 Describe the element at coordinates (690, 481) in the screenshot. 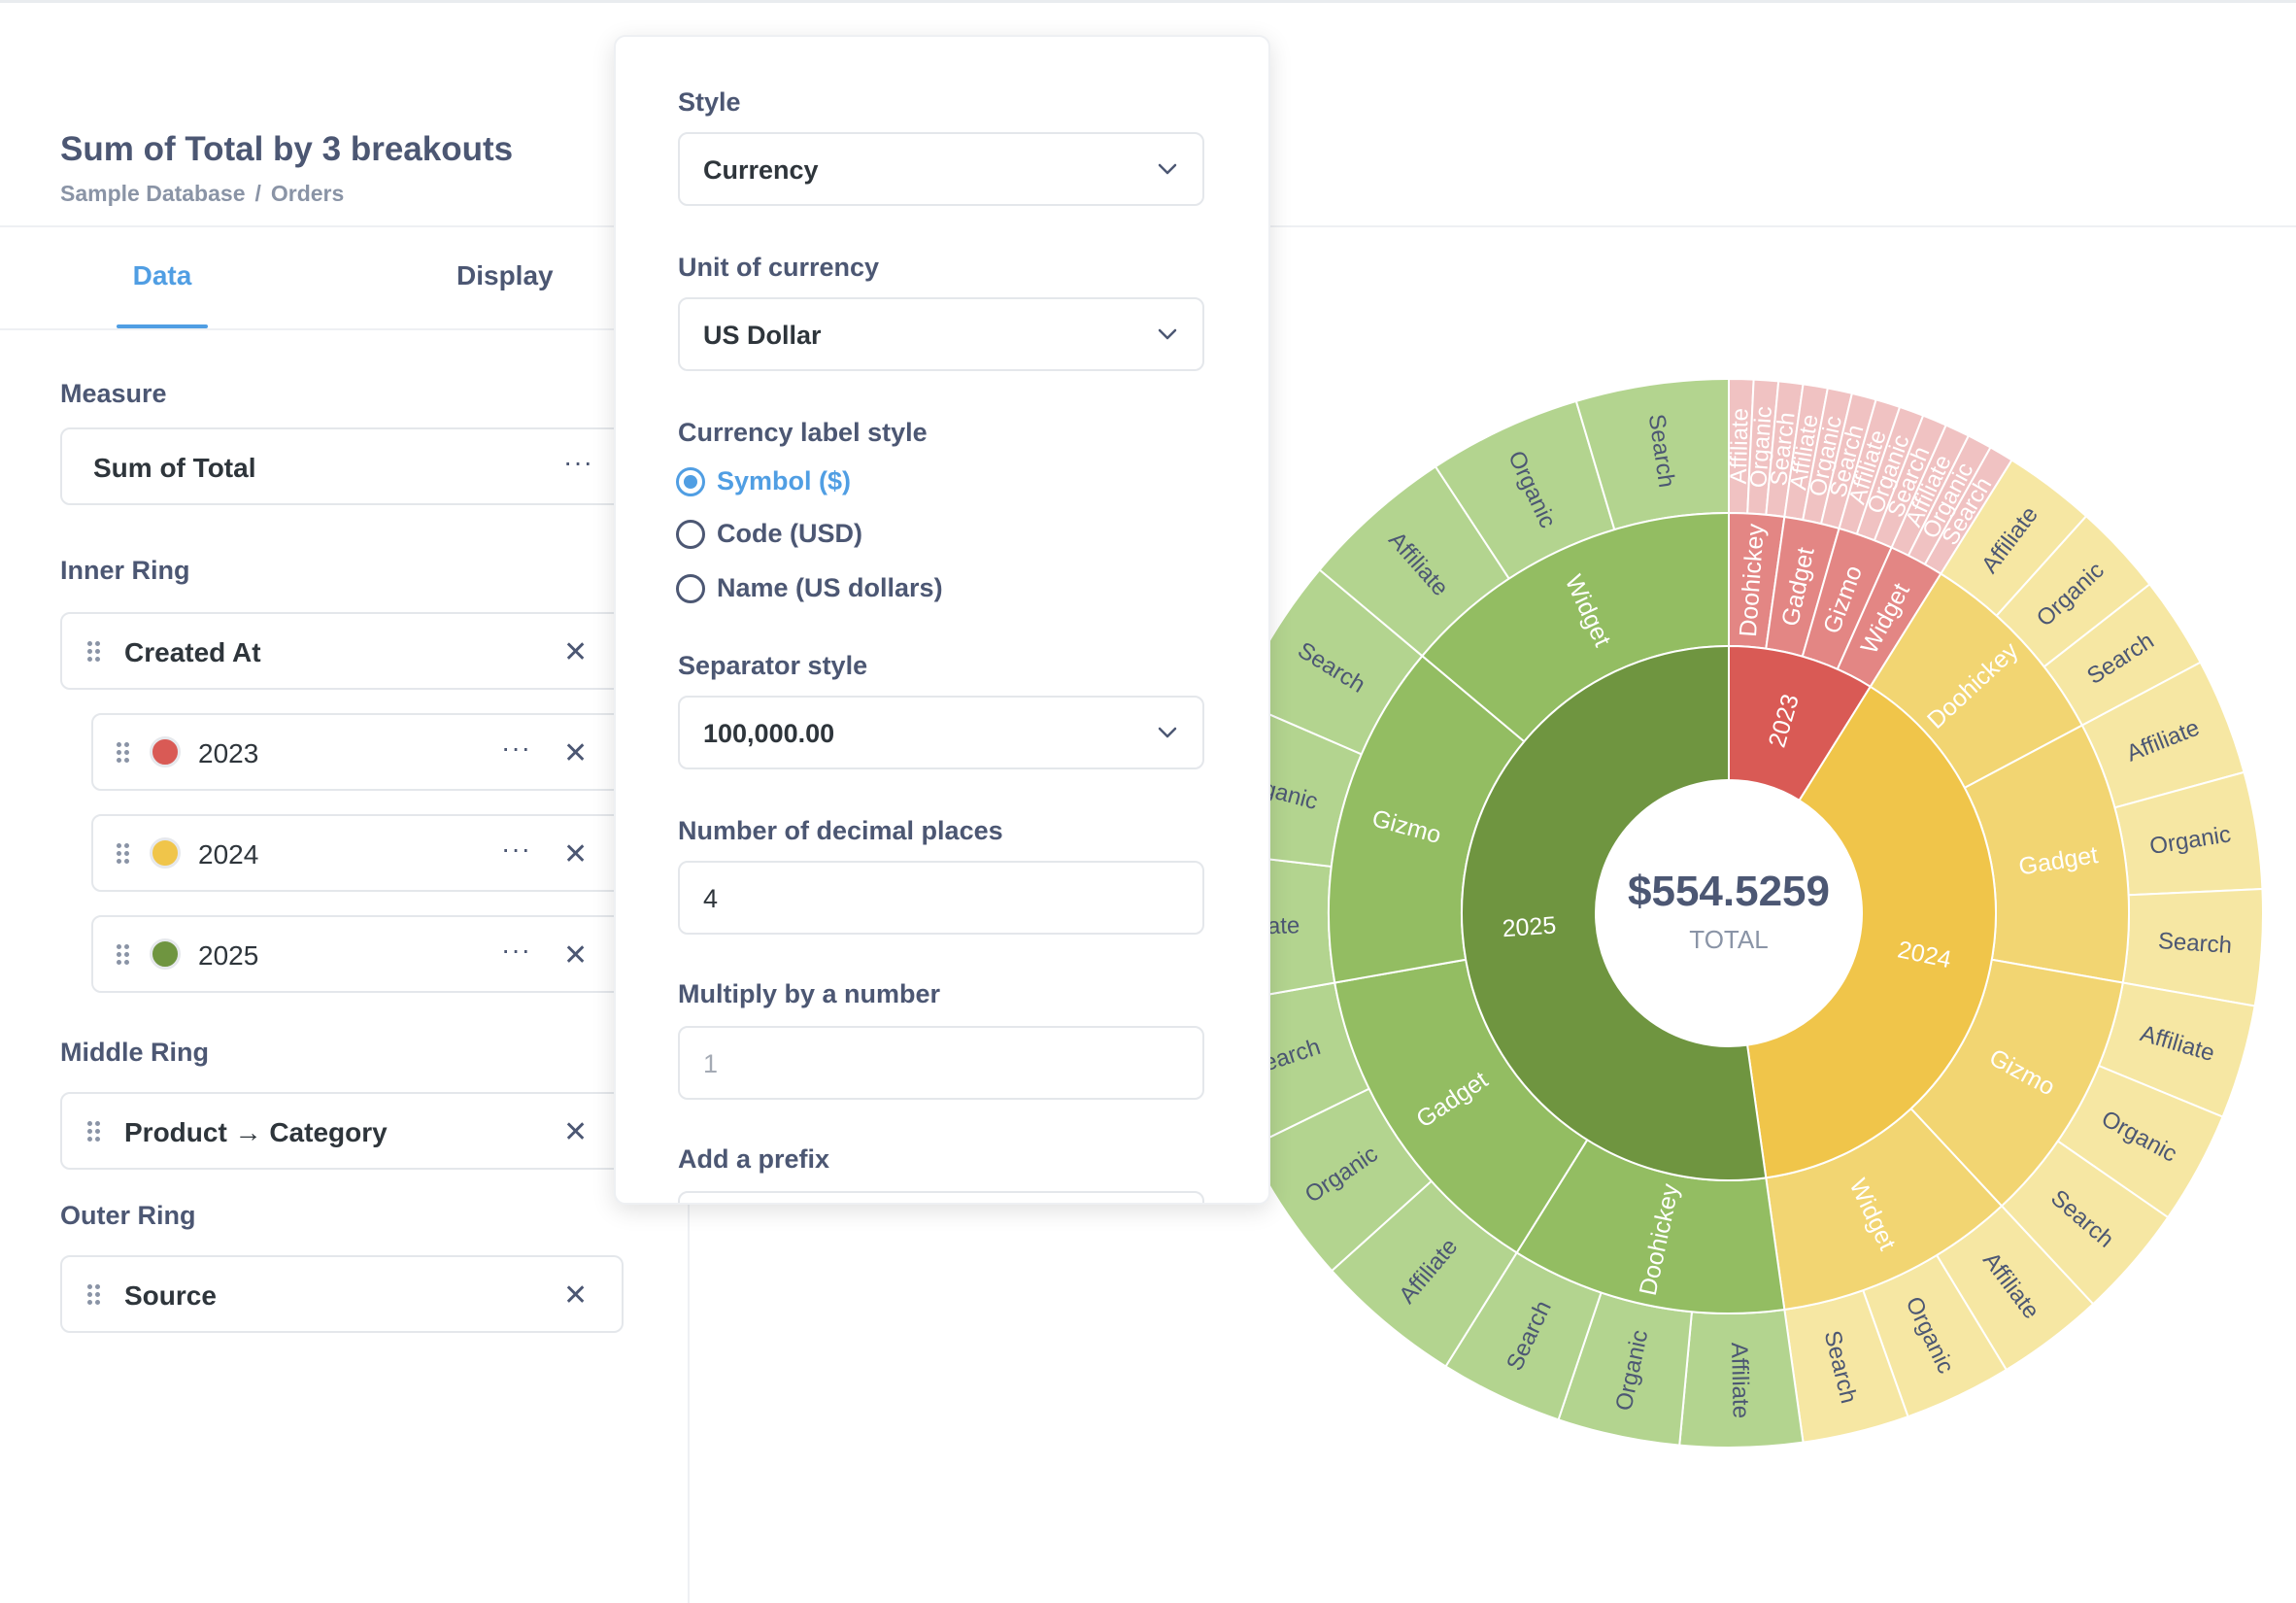

I see `radio-selected-icon` at that location.